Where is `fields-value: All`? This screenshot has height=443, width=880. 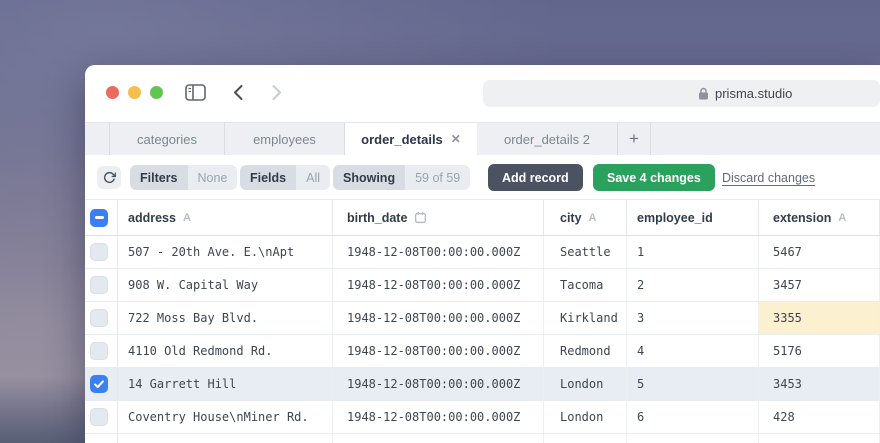
fields-value: All is located at coordinates (313, 177).